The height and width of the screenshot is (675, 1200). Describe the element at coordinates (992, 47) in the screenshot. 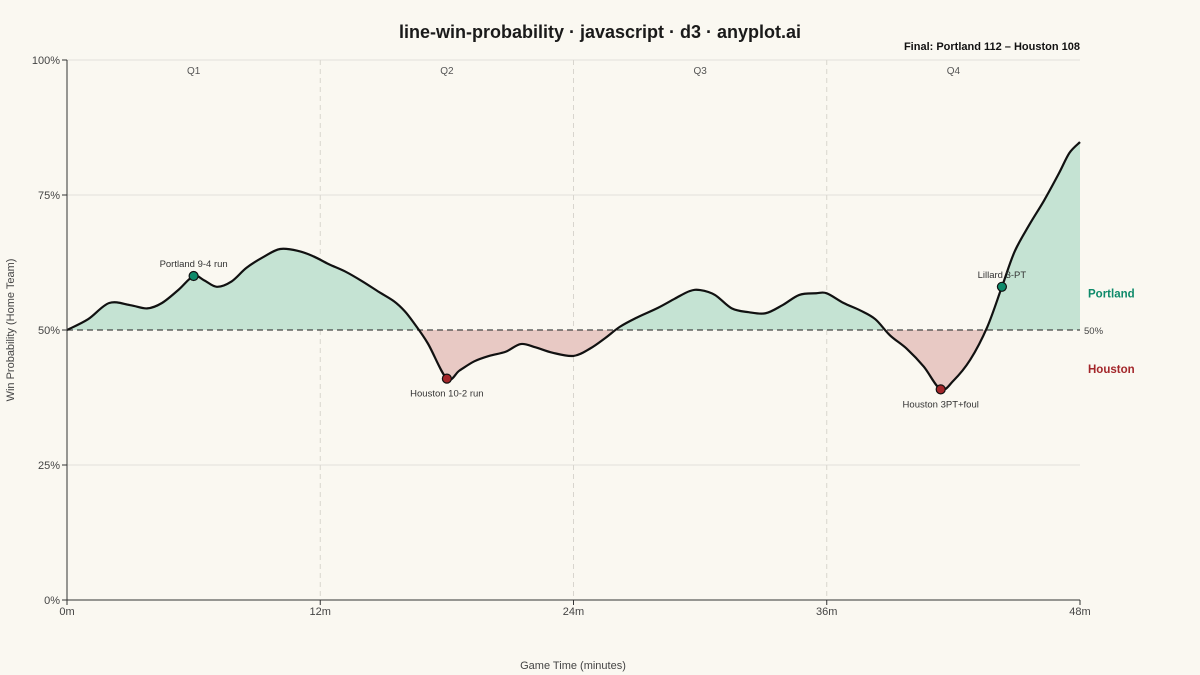

I see `chart-subtitle: Final: Portland 112 – Houston 108` at that location.